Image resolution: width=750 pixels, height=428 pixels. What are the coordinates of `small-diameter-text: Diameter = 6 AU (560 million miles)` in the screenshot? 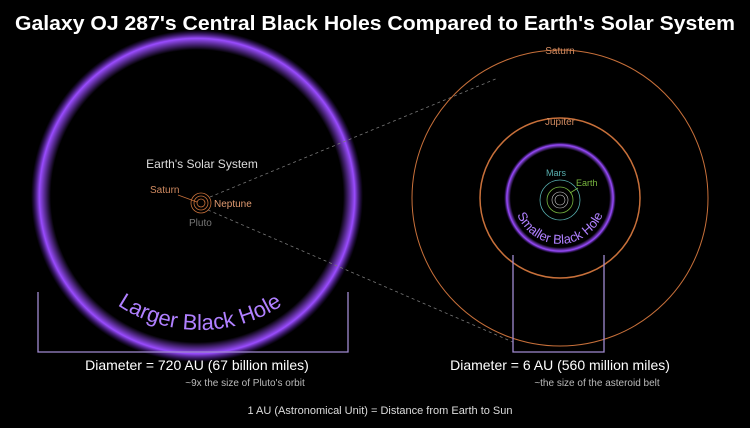 It's located at (560, 365).